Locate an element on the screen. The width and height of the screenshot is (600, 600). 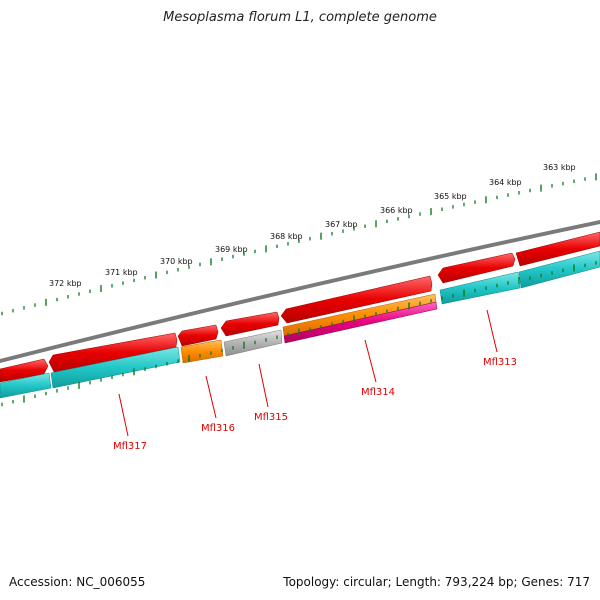
gene-label: Mfl313 is located at coordinates (500, 362).